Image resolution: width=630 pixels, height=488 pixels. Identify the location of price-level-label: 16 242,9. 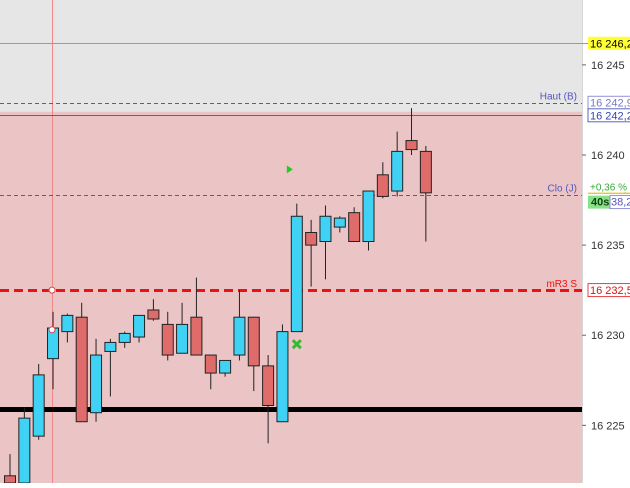
(610, 104).